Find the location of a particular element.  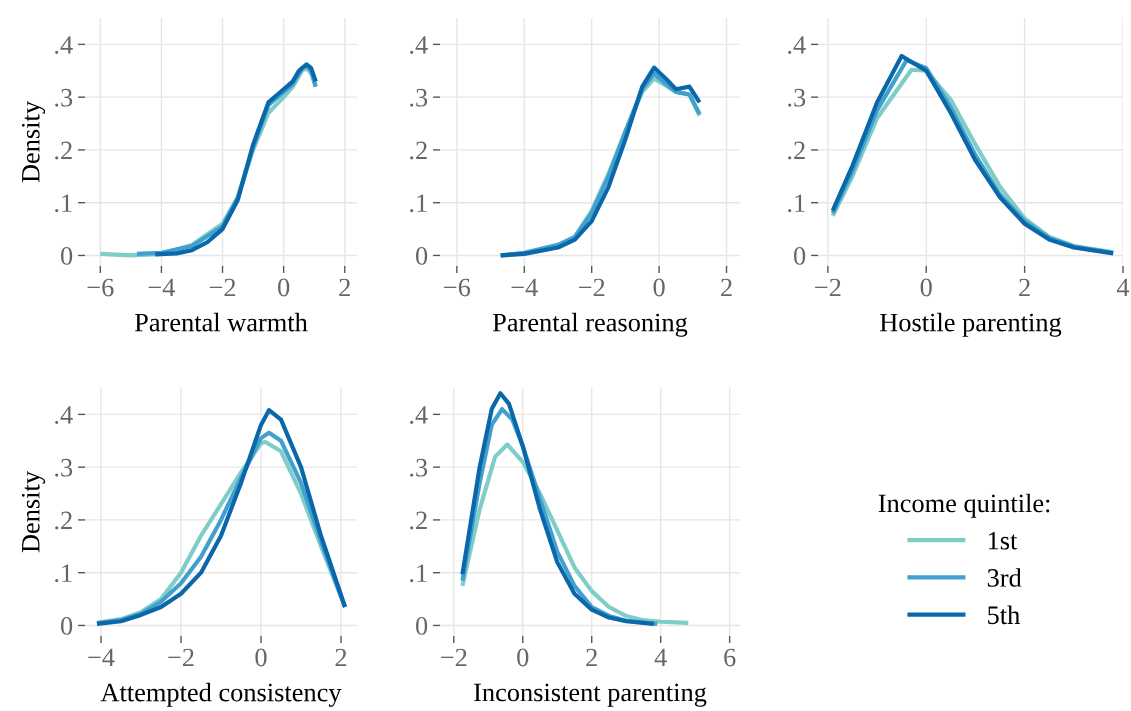

x-axis-title: Parental reasoning is located at coordinates (590, 324).